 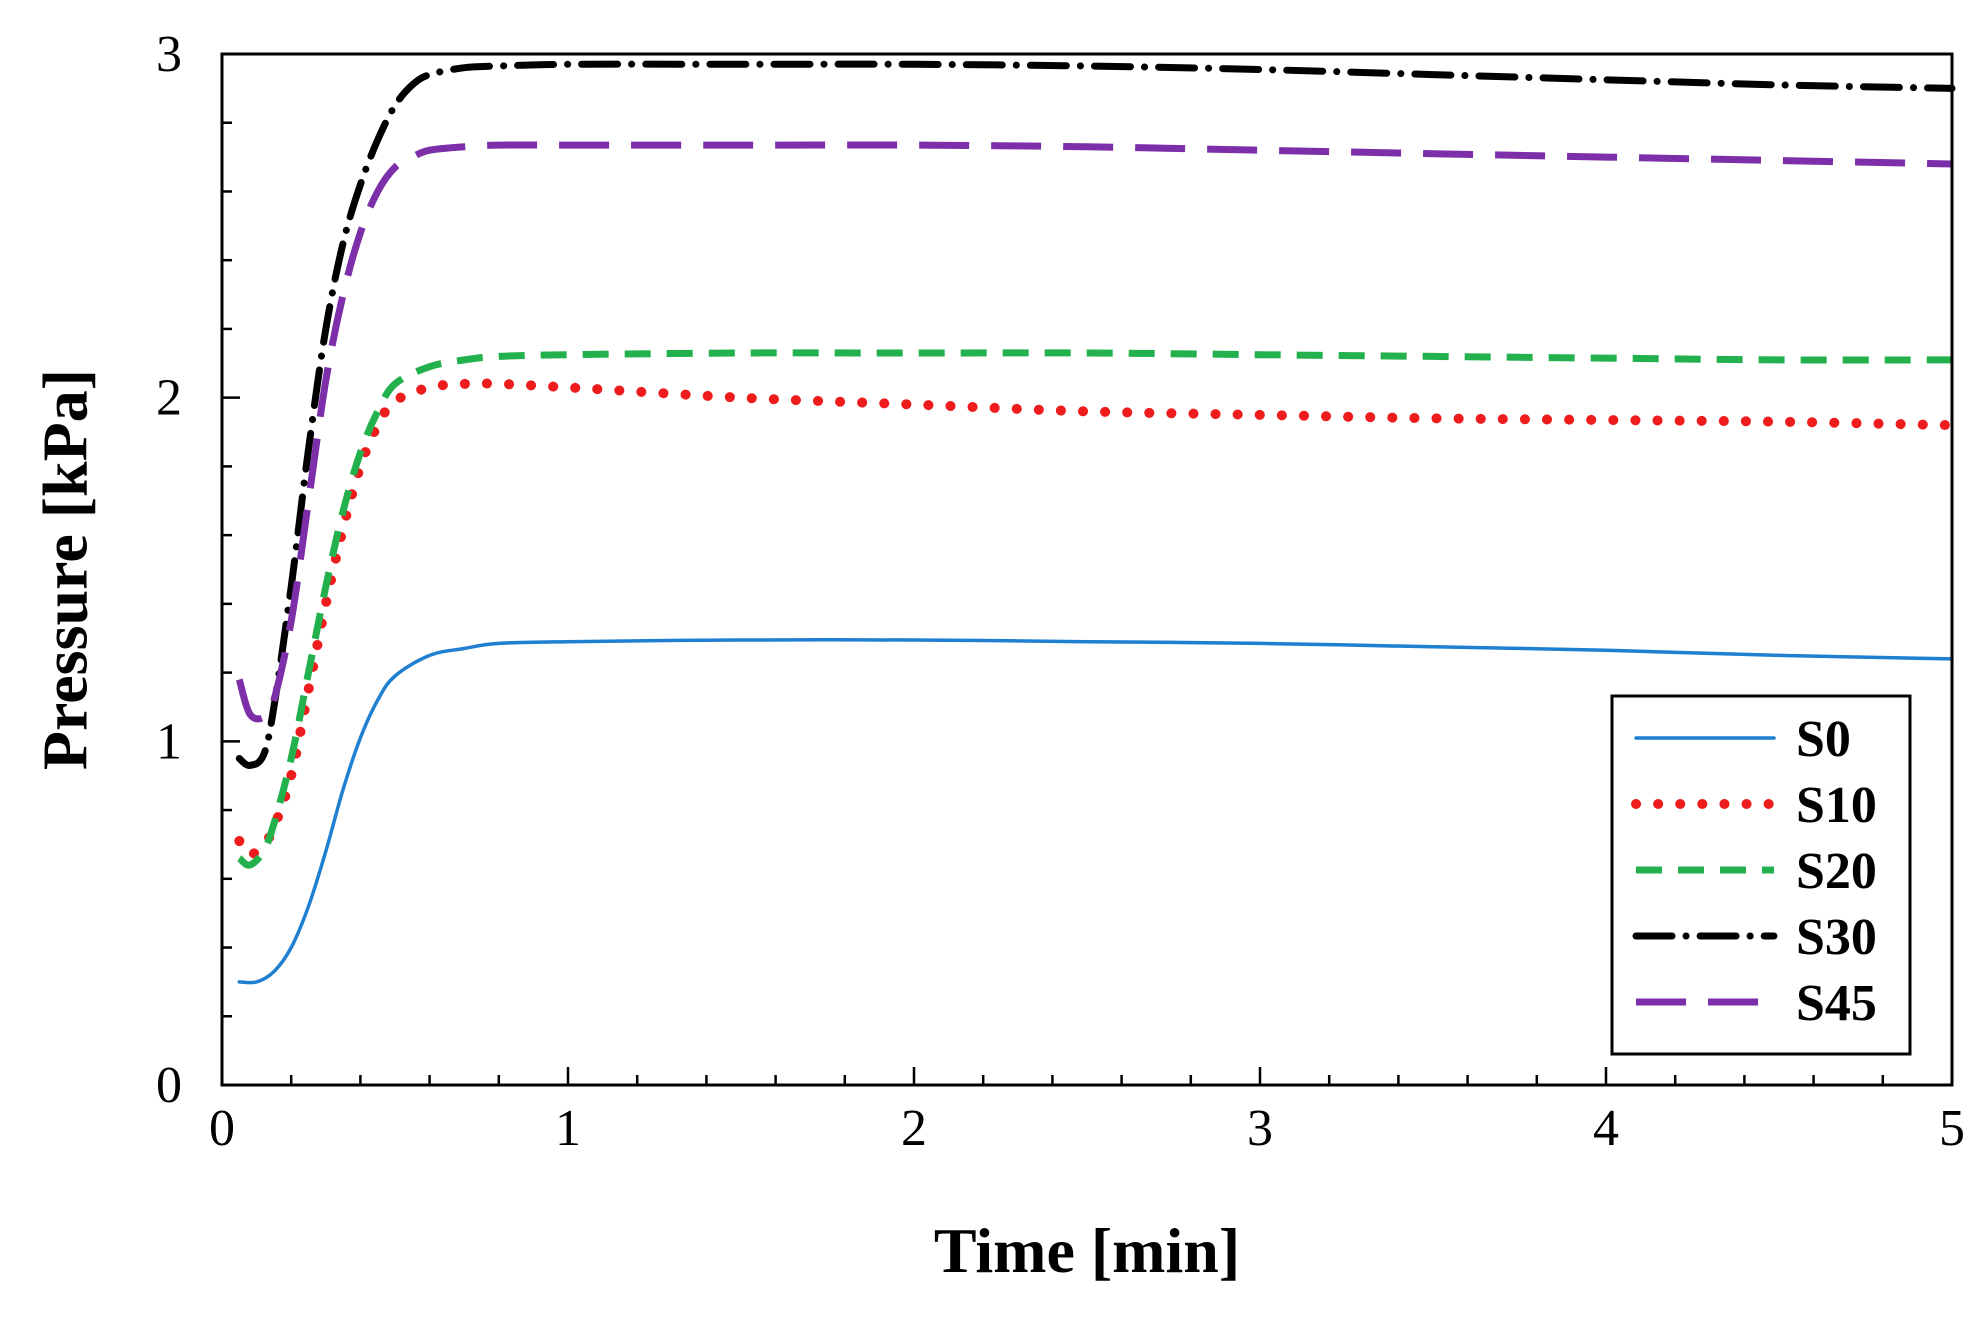 I want to click on legend-label-s45: S45, so click(x=1836, y=1003).